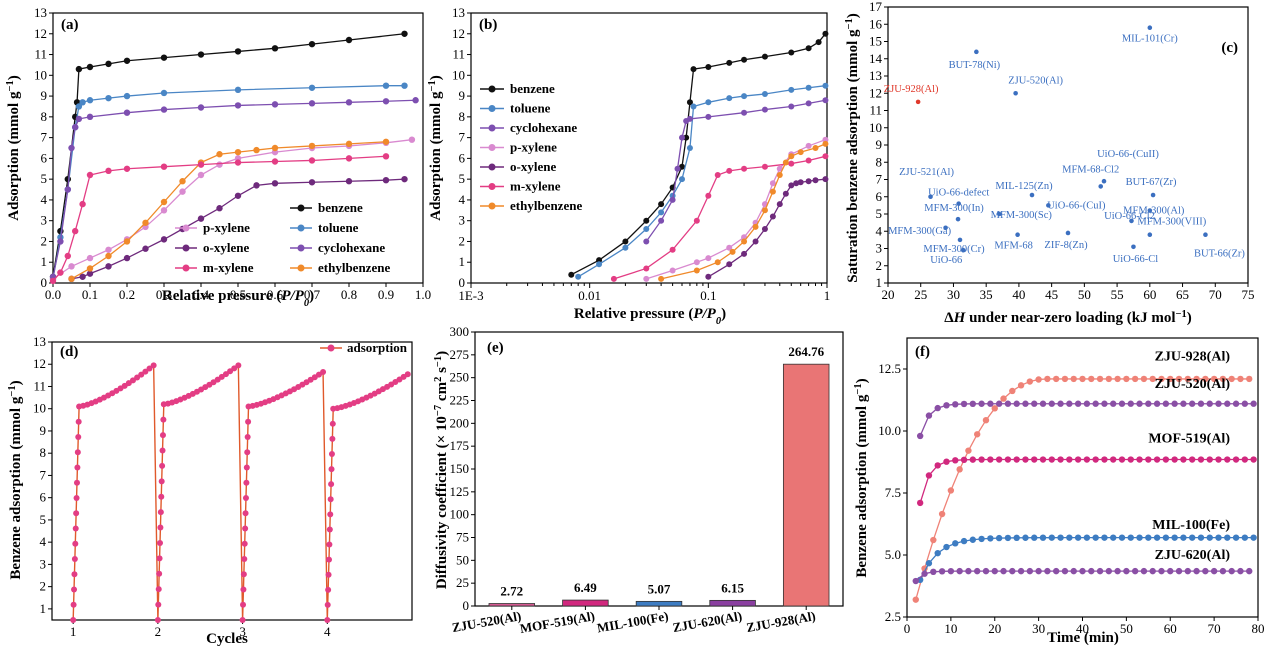  Describe the element at coordinates (442, 392) in the screenshot. I see `y-axis-label-part: cm` at that location.